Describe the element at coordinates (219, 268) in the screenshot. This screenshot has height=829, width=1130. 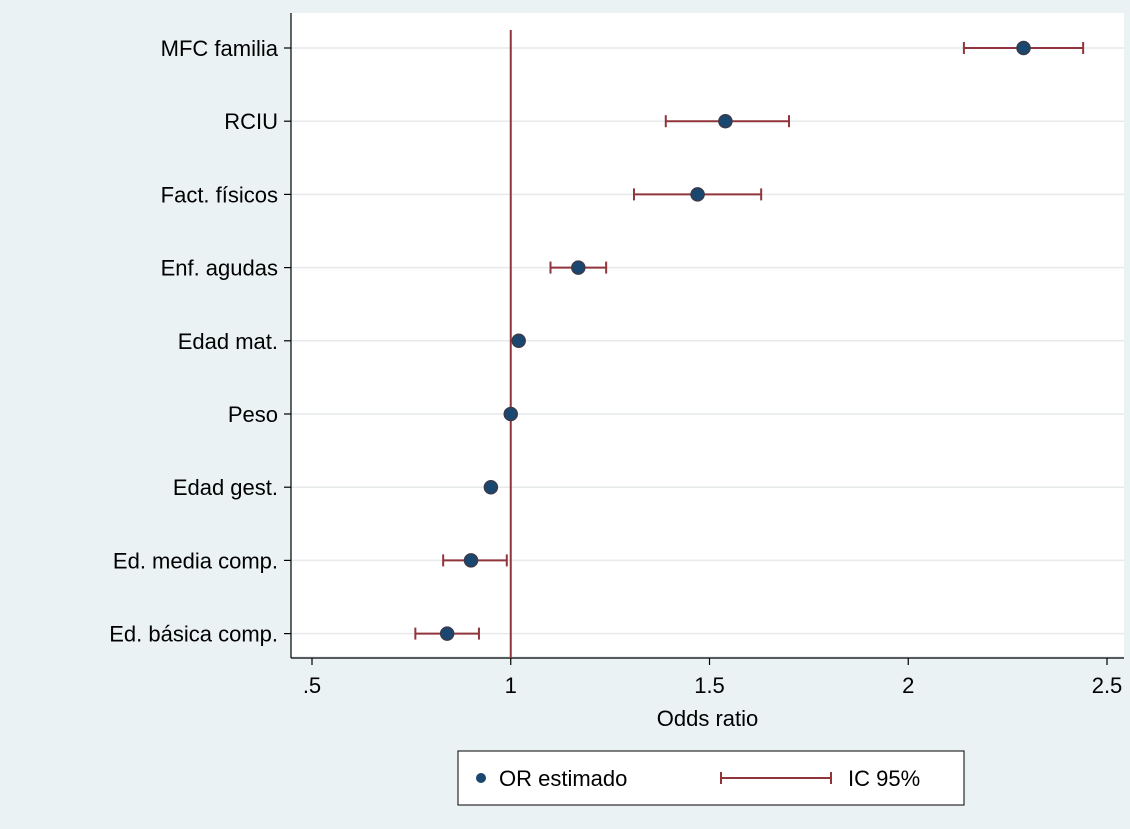
I see `y-tick-label: Enf. agudas` at that location.